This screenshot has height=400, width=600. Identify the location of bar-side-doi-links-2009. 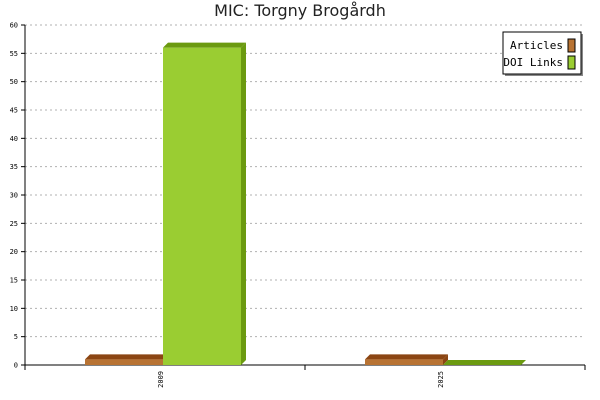
(243, 204).